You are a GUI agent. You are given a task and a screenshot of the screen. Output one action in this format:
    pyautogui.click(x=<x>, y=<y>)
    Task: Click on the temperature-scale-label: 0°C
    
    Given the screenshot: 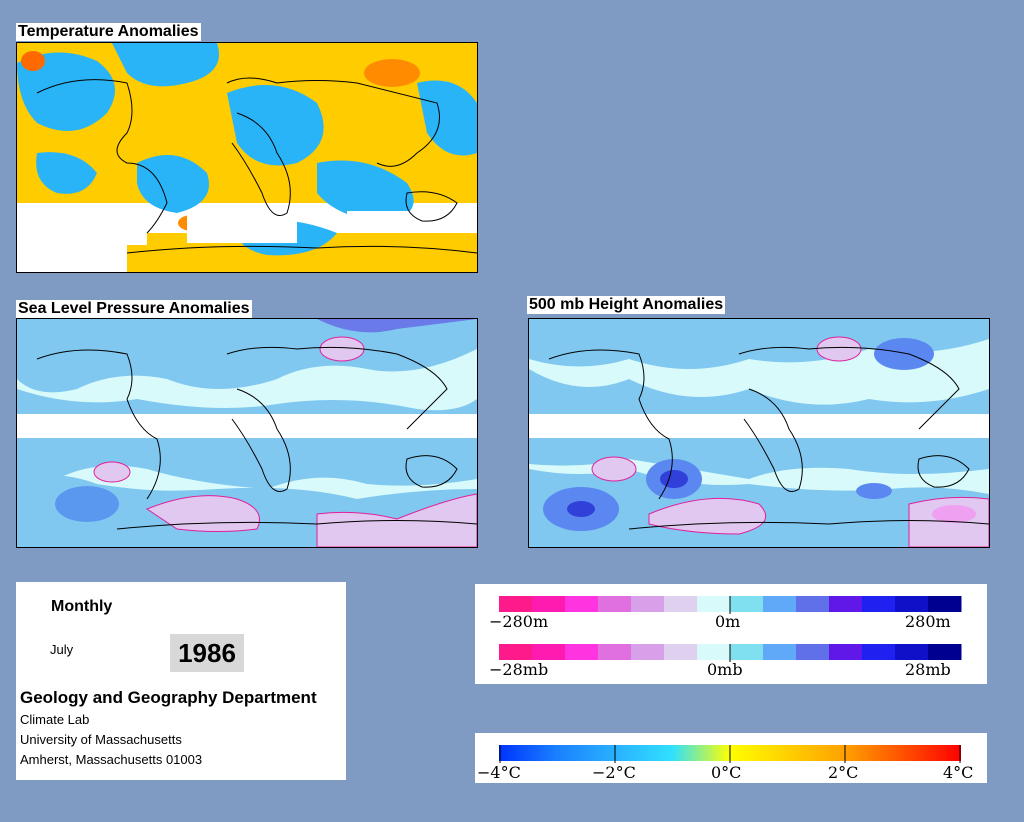 What is the action you would take?
    pyautogui.click(x=726, y=772)
    